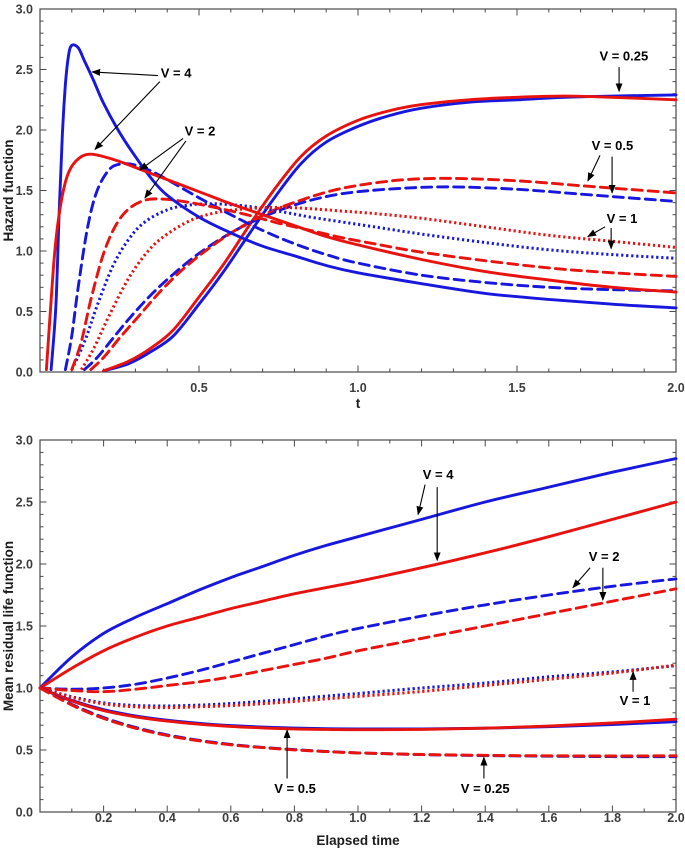 This screenshot has width=685, height=853. What do you see at coordinates (198, 388) in the screenshot?
I see `x-tick-label: 0.5` at bounding box center [198, 388].